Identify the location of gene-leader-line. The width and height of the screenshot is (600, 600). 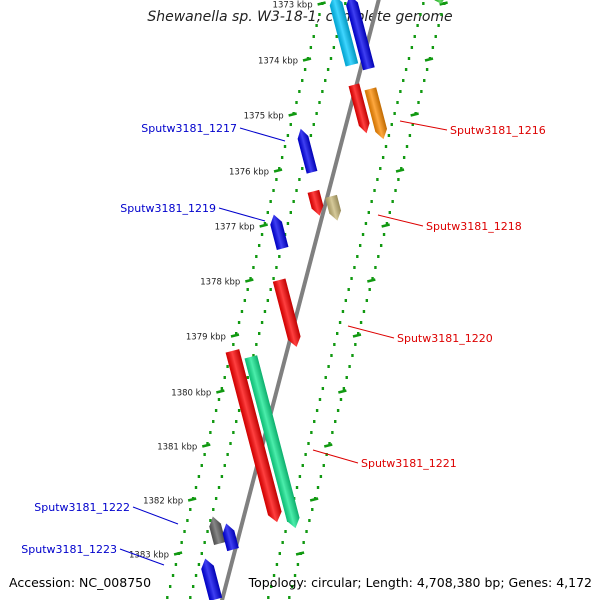
(400, 220).